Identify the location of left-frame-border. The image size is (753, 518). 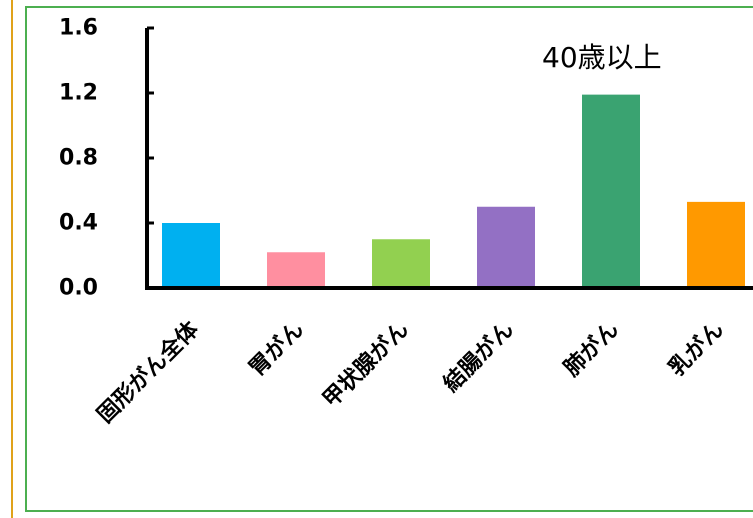
(8, 259).